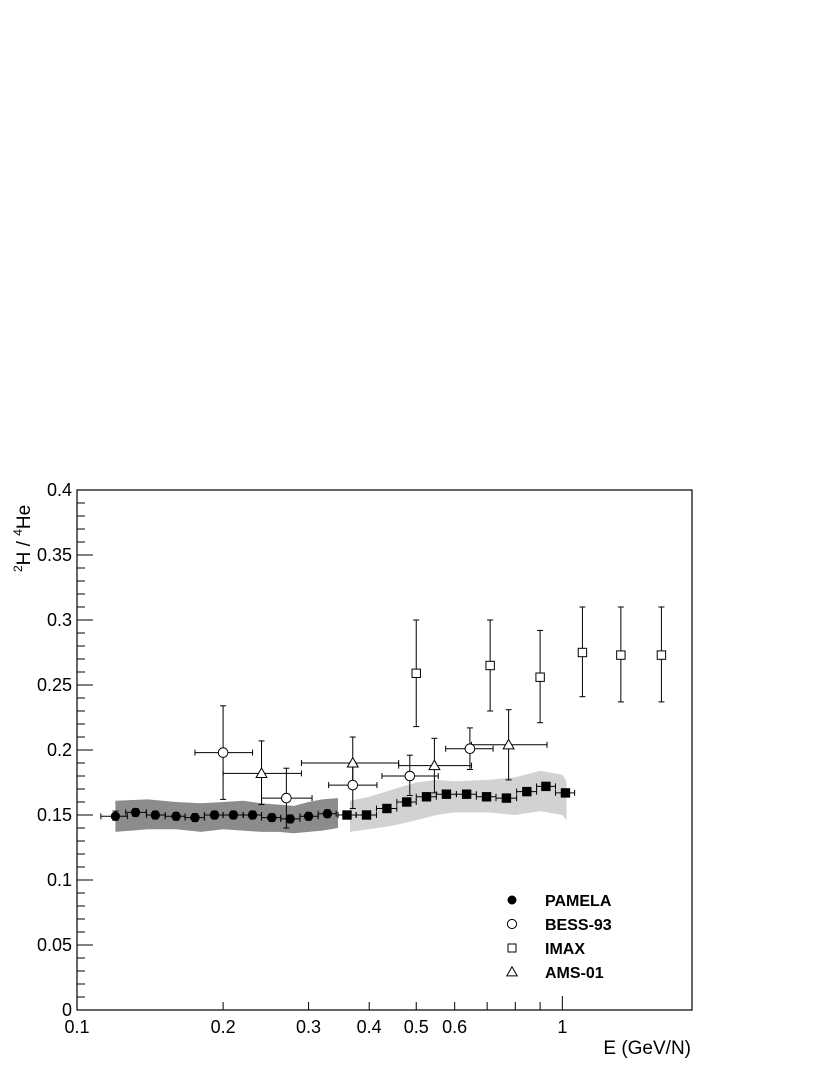 This screenshot has width=830, height=1075. Describe the element at coordinates (24, 551) in the screenshot. I see `y-label-main-1: H /` at that location.